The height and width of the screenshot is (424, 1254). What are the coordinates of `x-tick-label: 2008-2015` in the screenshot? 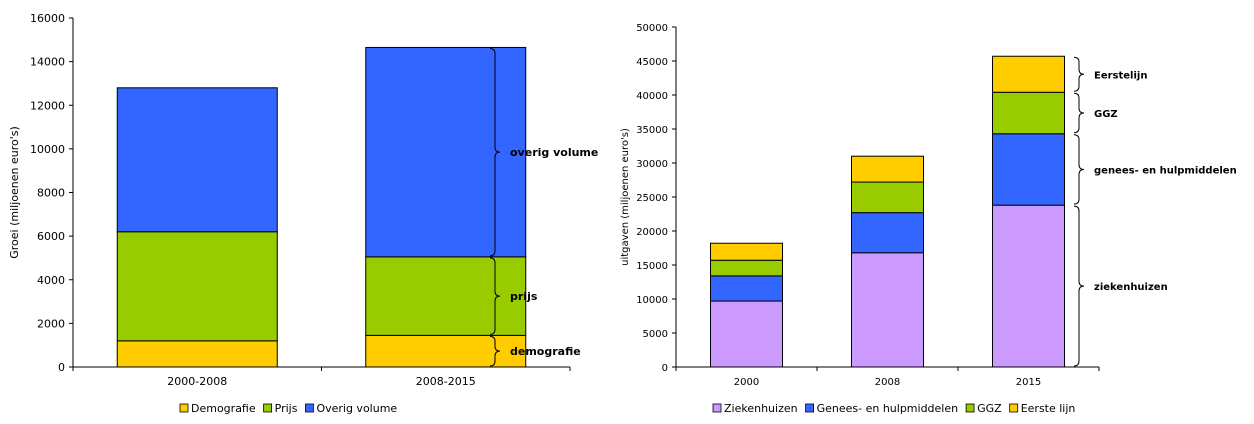 It's located at (446, 381).